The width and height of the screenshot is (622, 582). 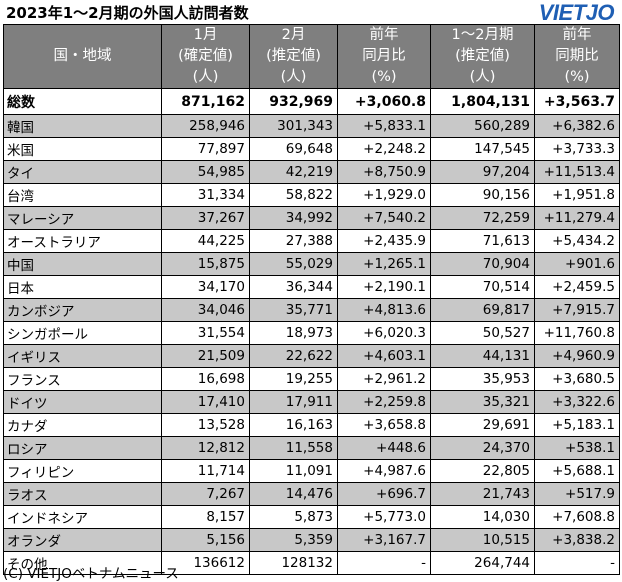 What do you see at coordinates (293, 218) in the screenshot?
I see `value-cell: 34,992` at bounding box center [293, 218].